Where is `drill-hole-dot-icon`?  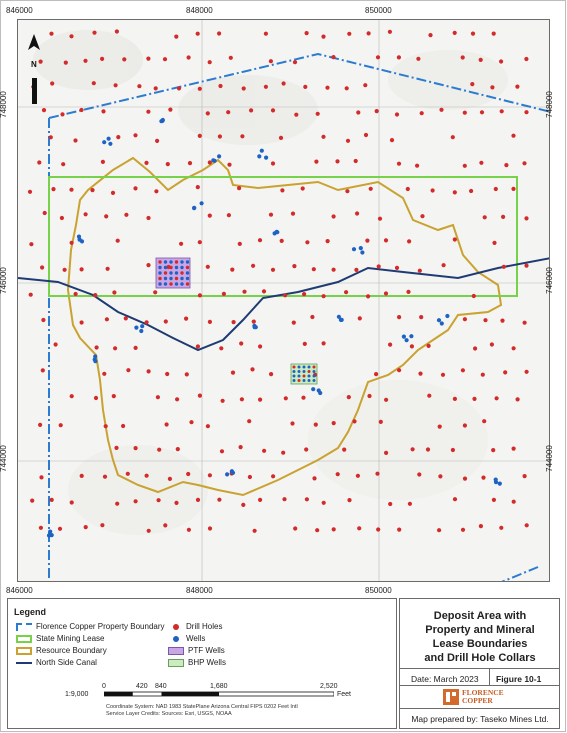
drill-hole-dot-icon is located at coordinates (176, 626).